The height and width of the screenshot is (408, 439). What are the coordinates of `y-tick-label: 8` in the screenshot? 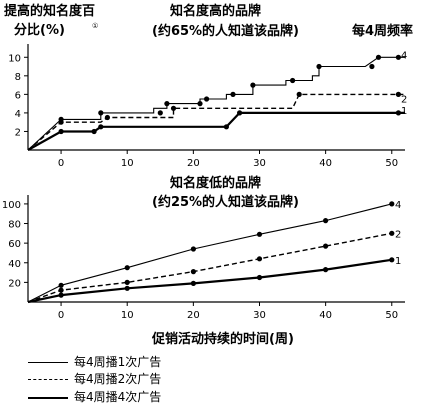 It's located at (18, 77).